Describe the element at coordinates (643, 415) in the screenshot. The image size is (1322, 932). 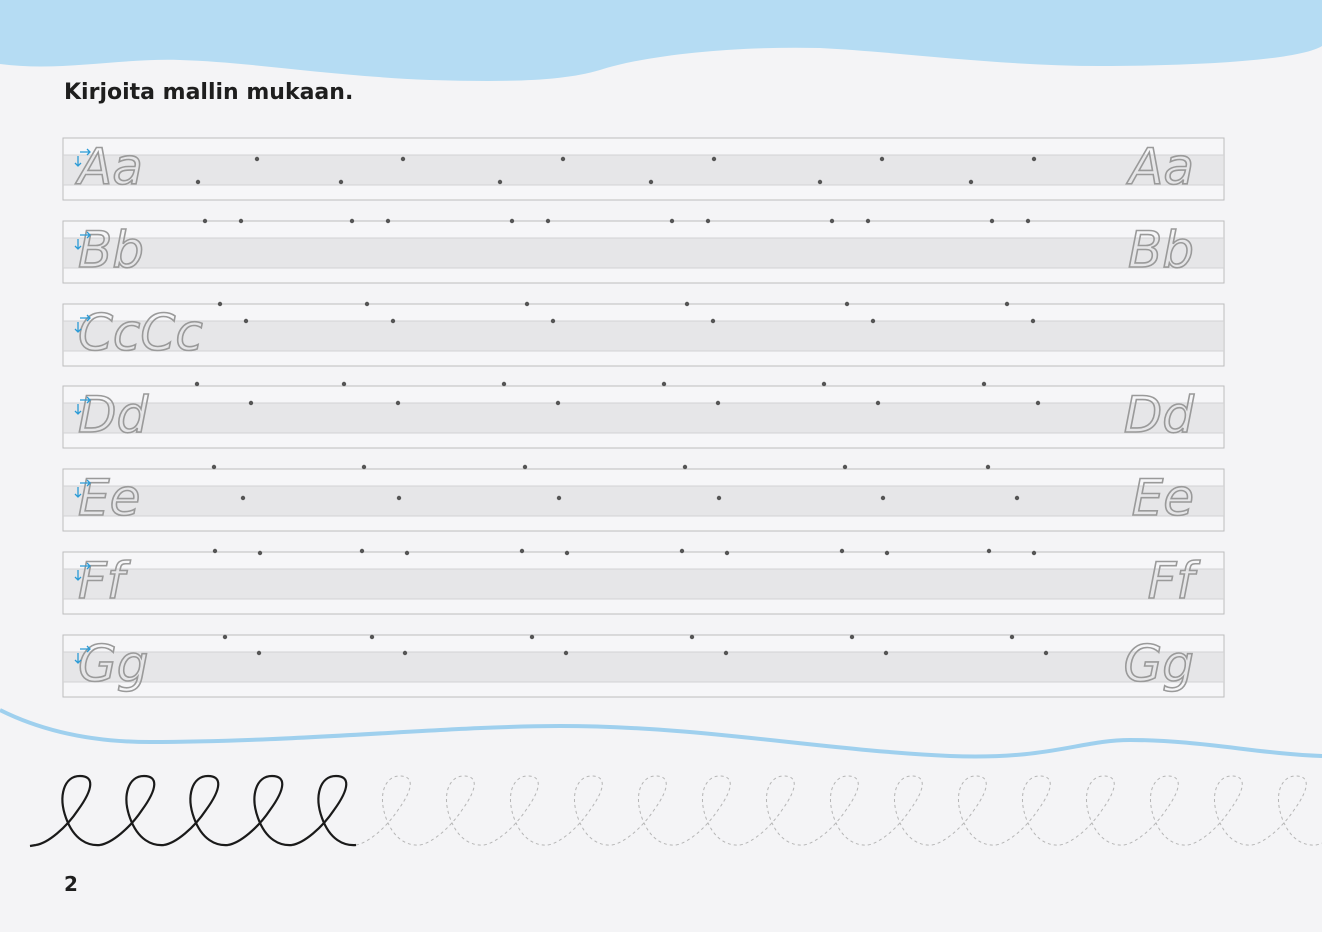
I see `writing-row: Dd Dd` at that location.